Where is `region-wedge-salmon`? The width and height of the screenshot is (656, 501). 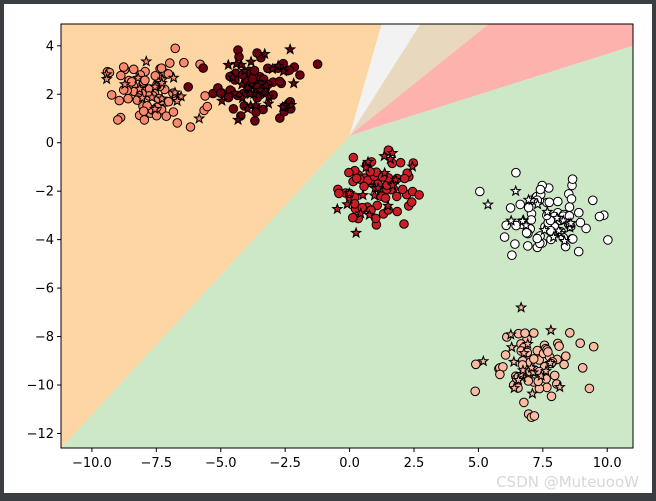 region-wedge-salmon is located at coordinates (491, 80).